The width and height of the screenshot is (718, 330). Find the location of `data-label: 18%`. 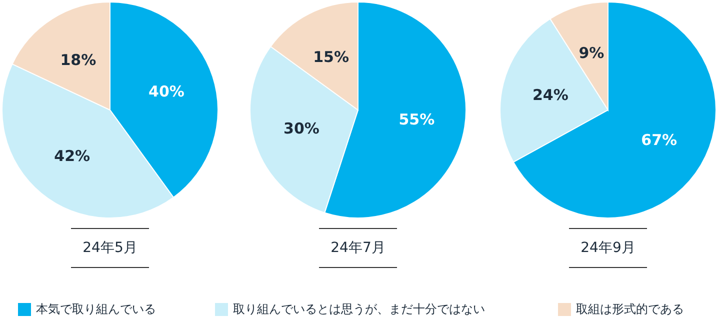

data-label: 18% is located at coordinates (78, 59).